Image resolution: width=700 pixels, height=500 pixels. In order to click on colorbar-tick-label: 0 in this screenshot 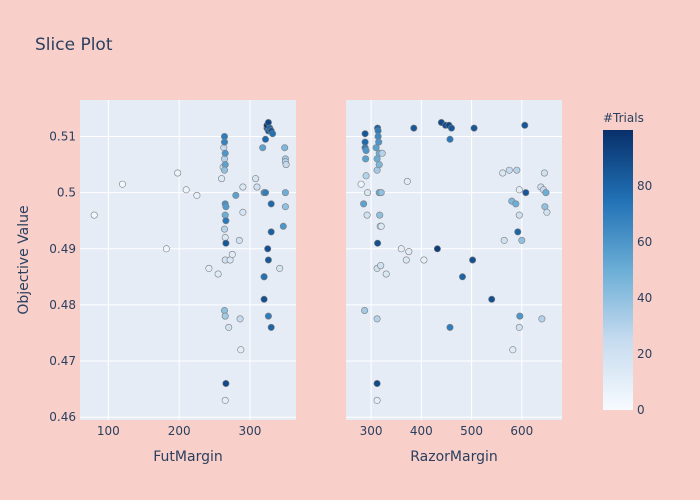, I will do `click(641, 410)`.